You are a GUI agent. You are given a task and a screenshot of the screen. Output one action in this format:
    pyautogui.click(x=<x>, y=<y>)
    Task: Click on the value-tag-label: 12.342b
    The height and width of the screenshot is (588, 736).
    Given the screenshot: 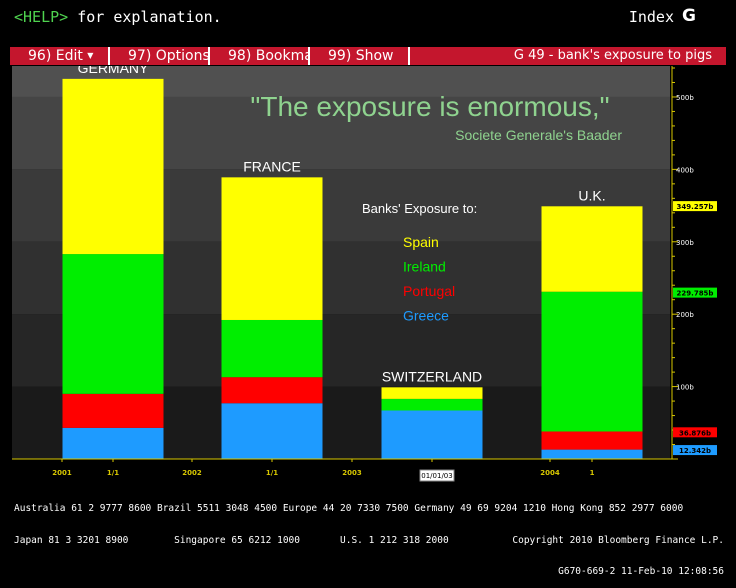 What is the action you would take?
    pyautogui.click(x=695, y=451)
    